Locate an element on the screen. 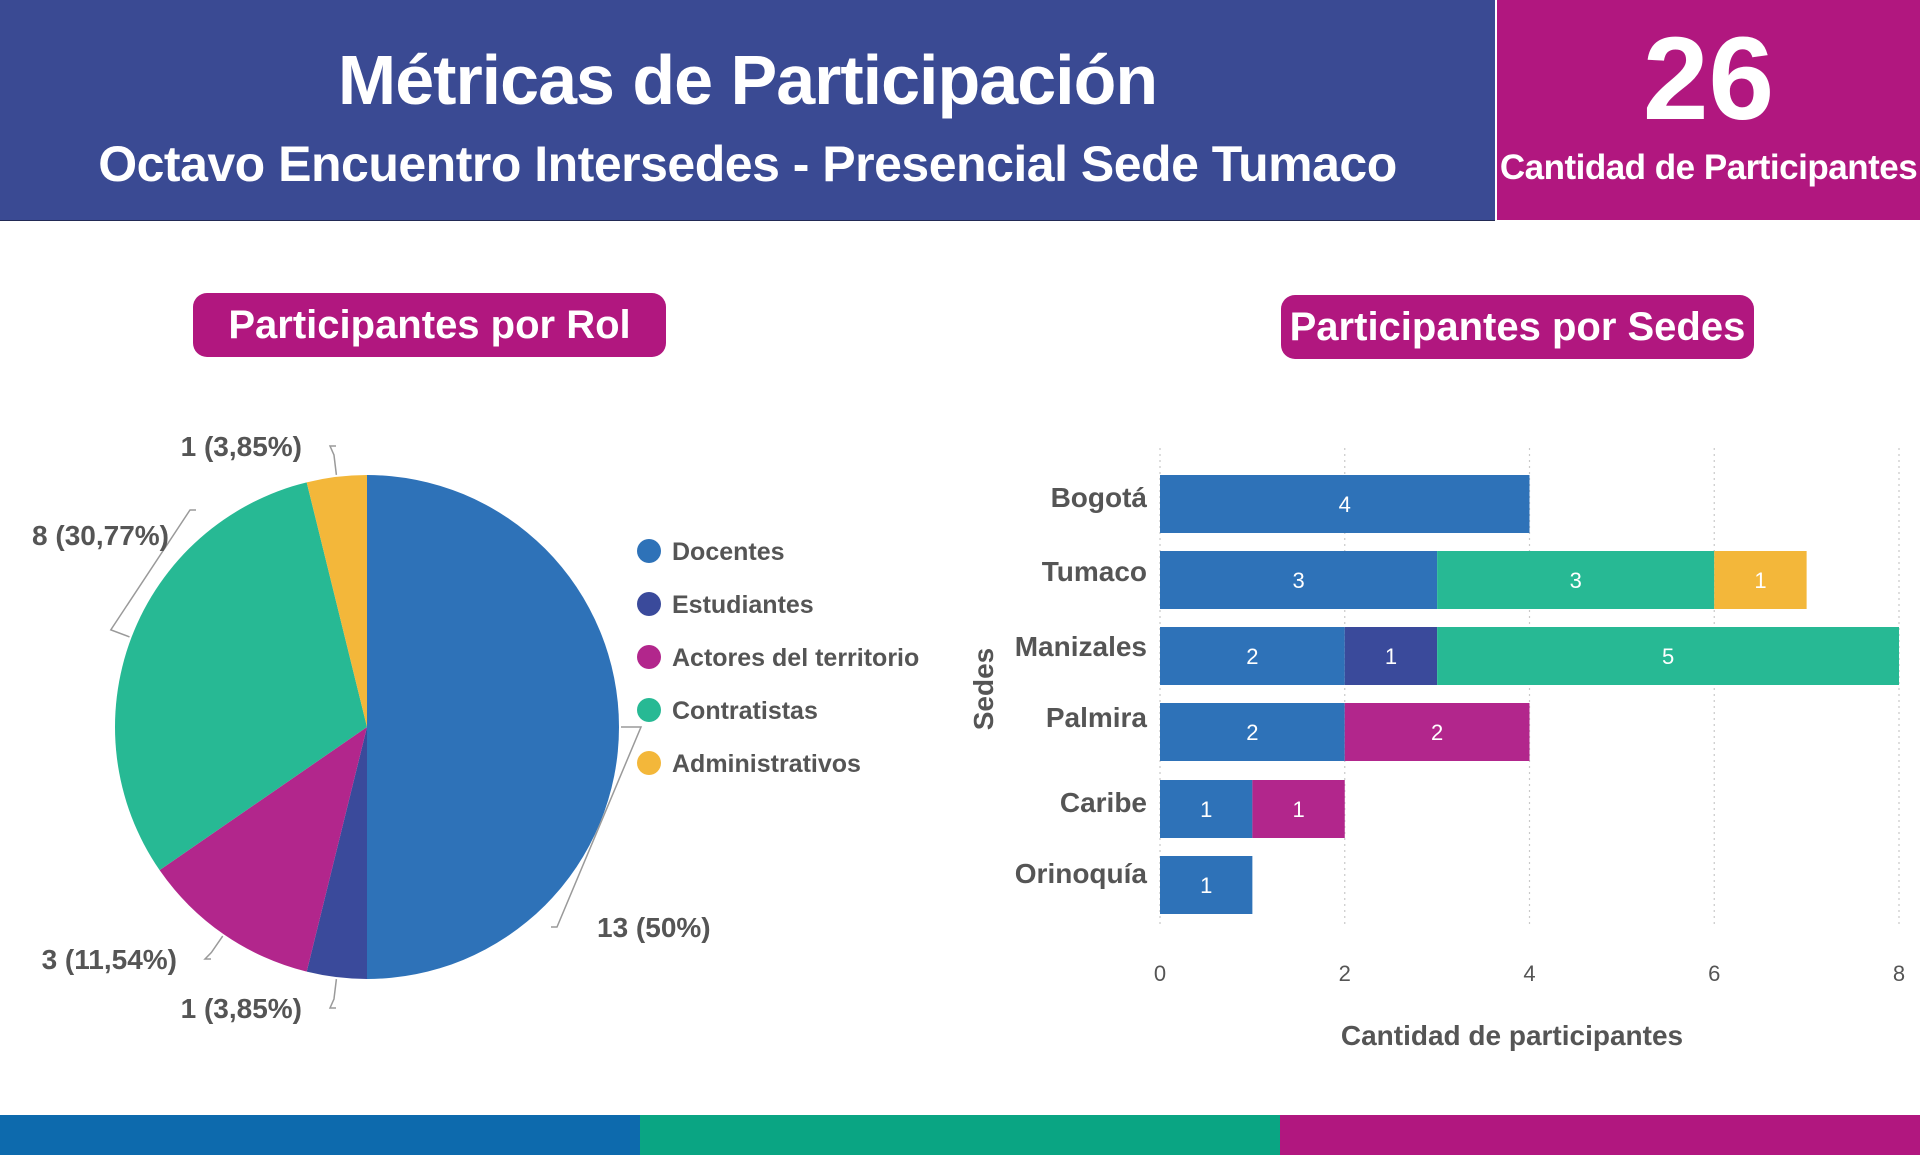 Image resolution: width=1920 pixels, height=1155 pixels. category-label-orinoquia: Orinoquía is located at coordinates (1081, 873).